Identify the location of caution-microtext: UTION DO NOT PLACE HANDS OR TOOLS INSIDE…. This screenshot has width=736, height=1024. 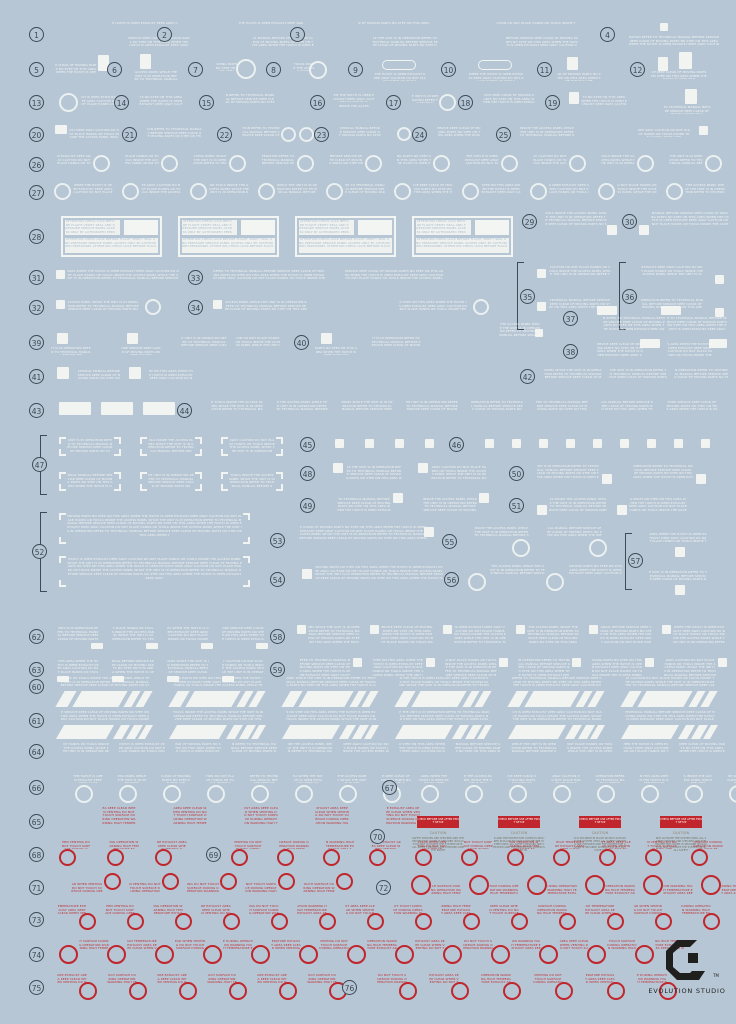
(536, 24).